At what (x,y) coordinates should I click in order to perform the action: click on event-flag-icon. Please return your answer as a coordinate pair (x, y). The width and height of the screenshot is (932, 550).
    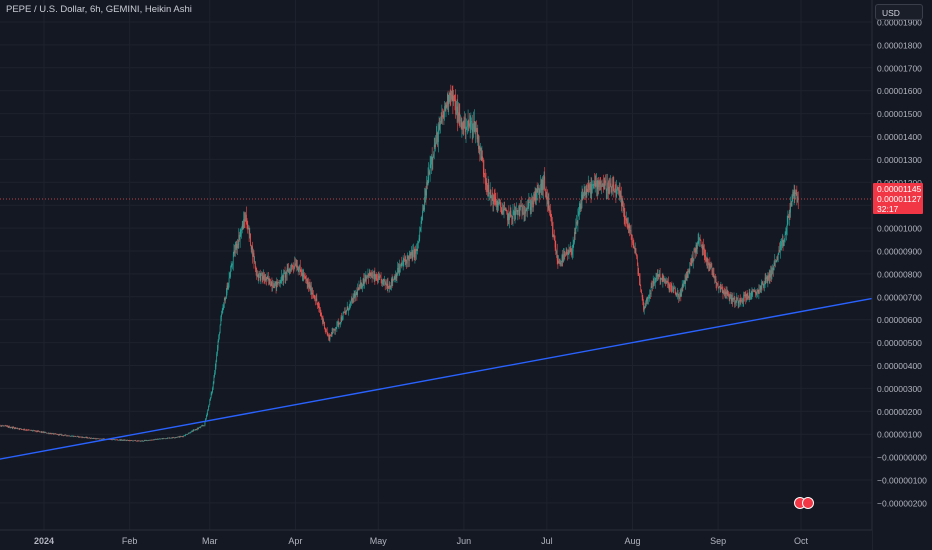
    Looking at the image, I should click on (808, 503).